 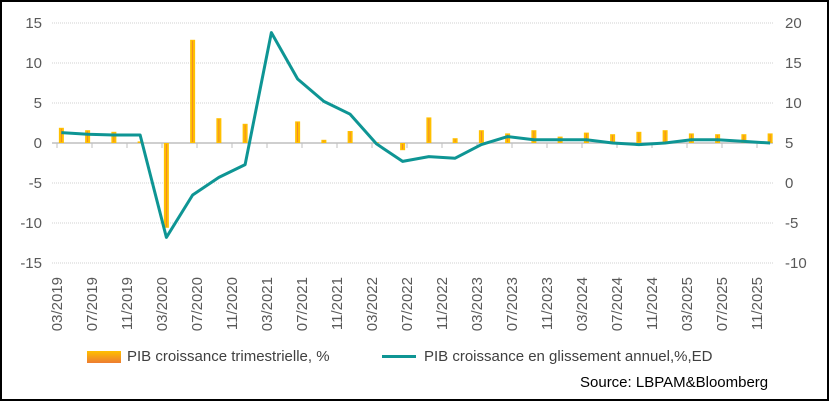 What do you see at coordinates (789, 143) in the screenshot?
I see `y-right-tick-label: 5` at bounding box center [789, 143].